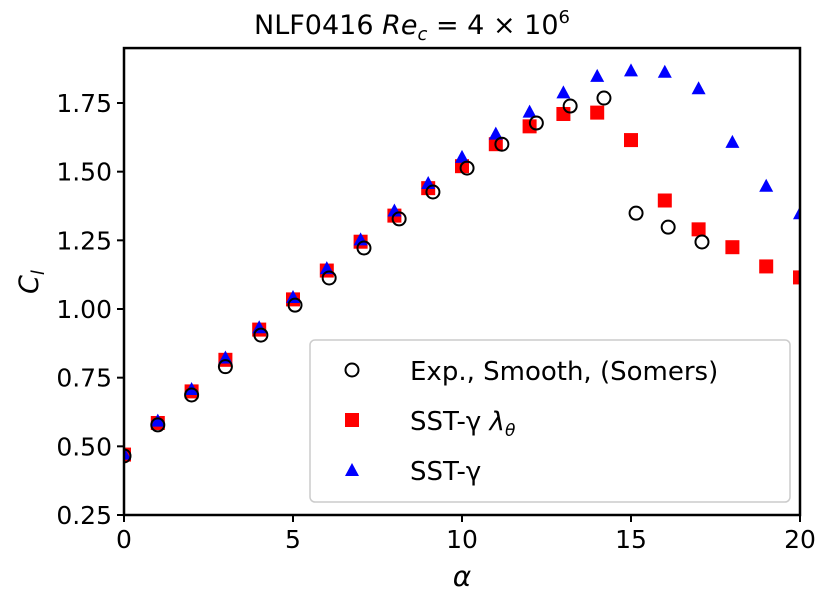 This screenshot has width=825, height=594. Describe the element at coordinates (84, 446) in the screenshot. I see `y-tick-label: 0.50` at that location.